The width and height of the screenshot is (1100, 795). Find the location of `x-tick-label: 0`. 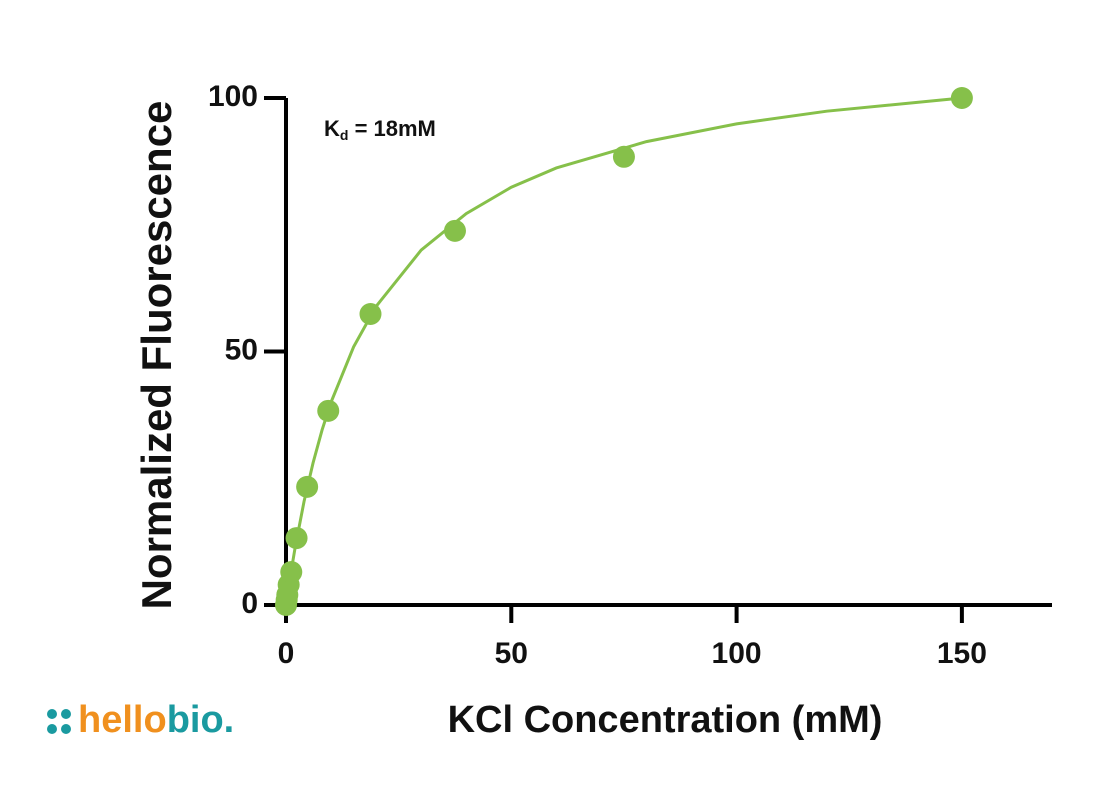

x-tick-label: 0 is located at coordinates (286, 653).